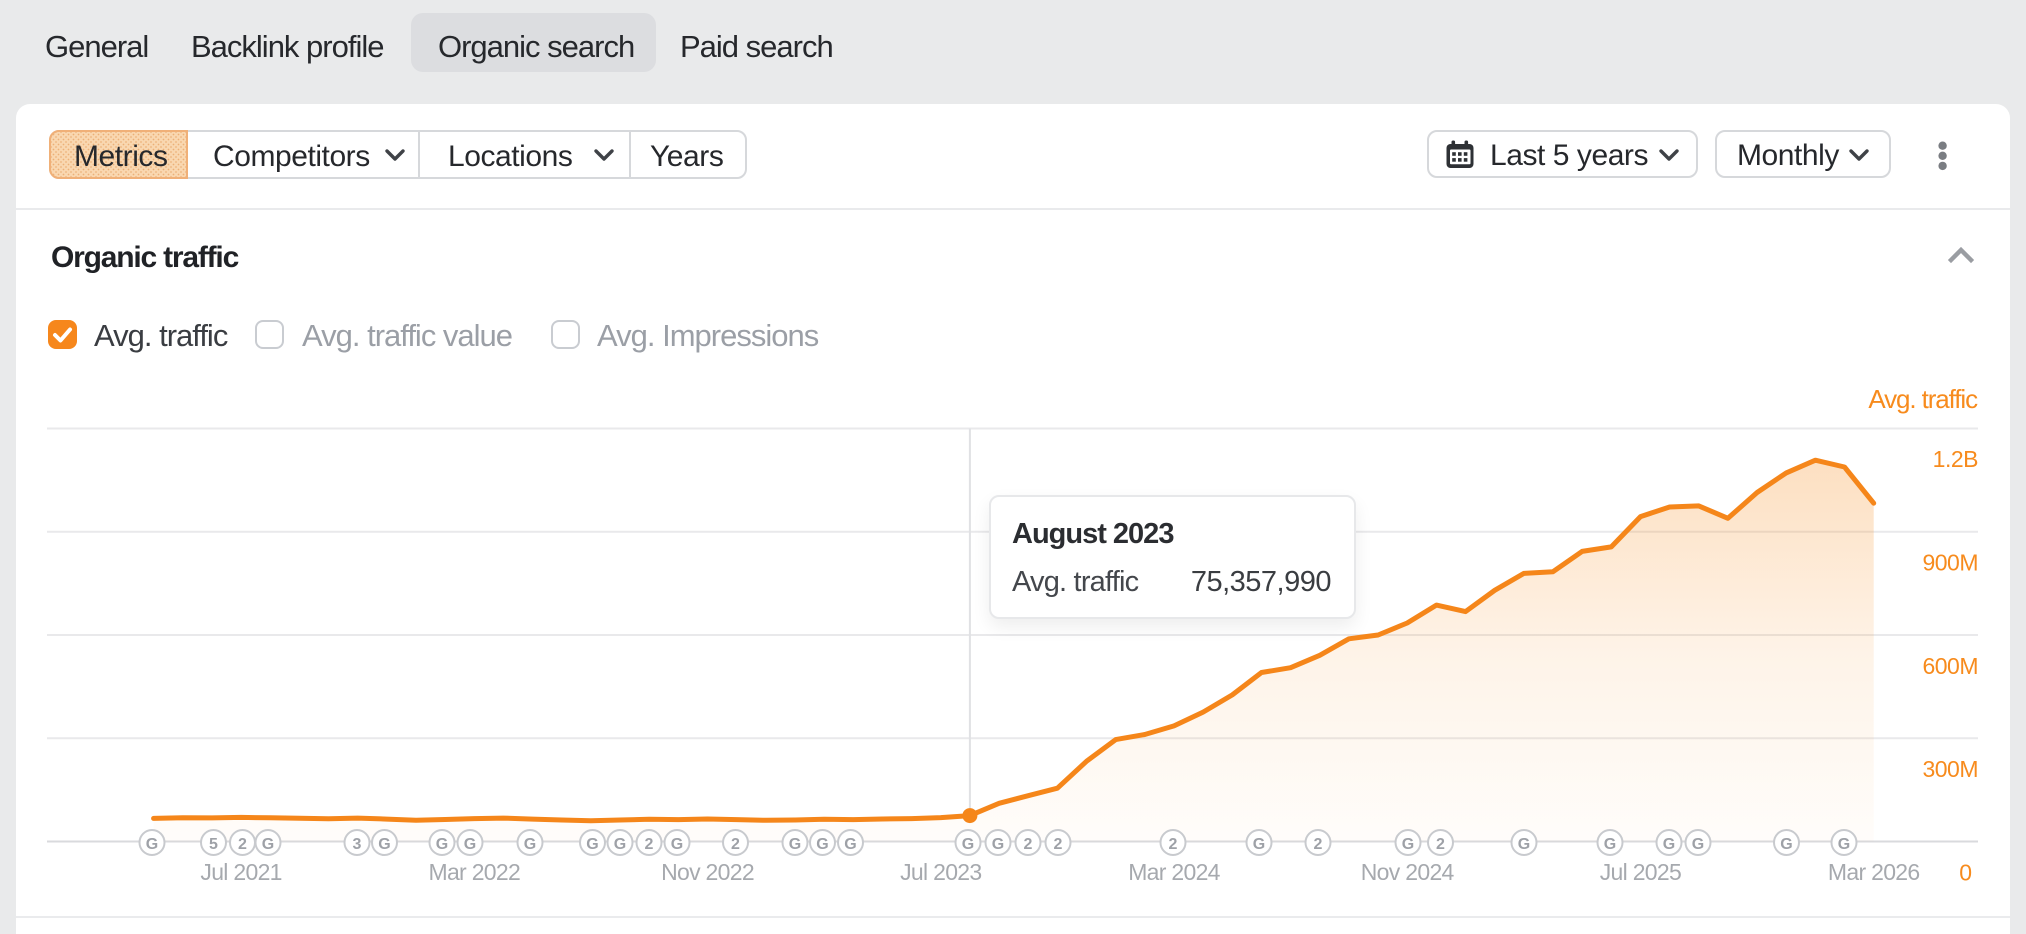  Describe the element at coordinates (1955, 459) in the screenshot. I see `svg-text: 1.2B` at that location.